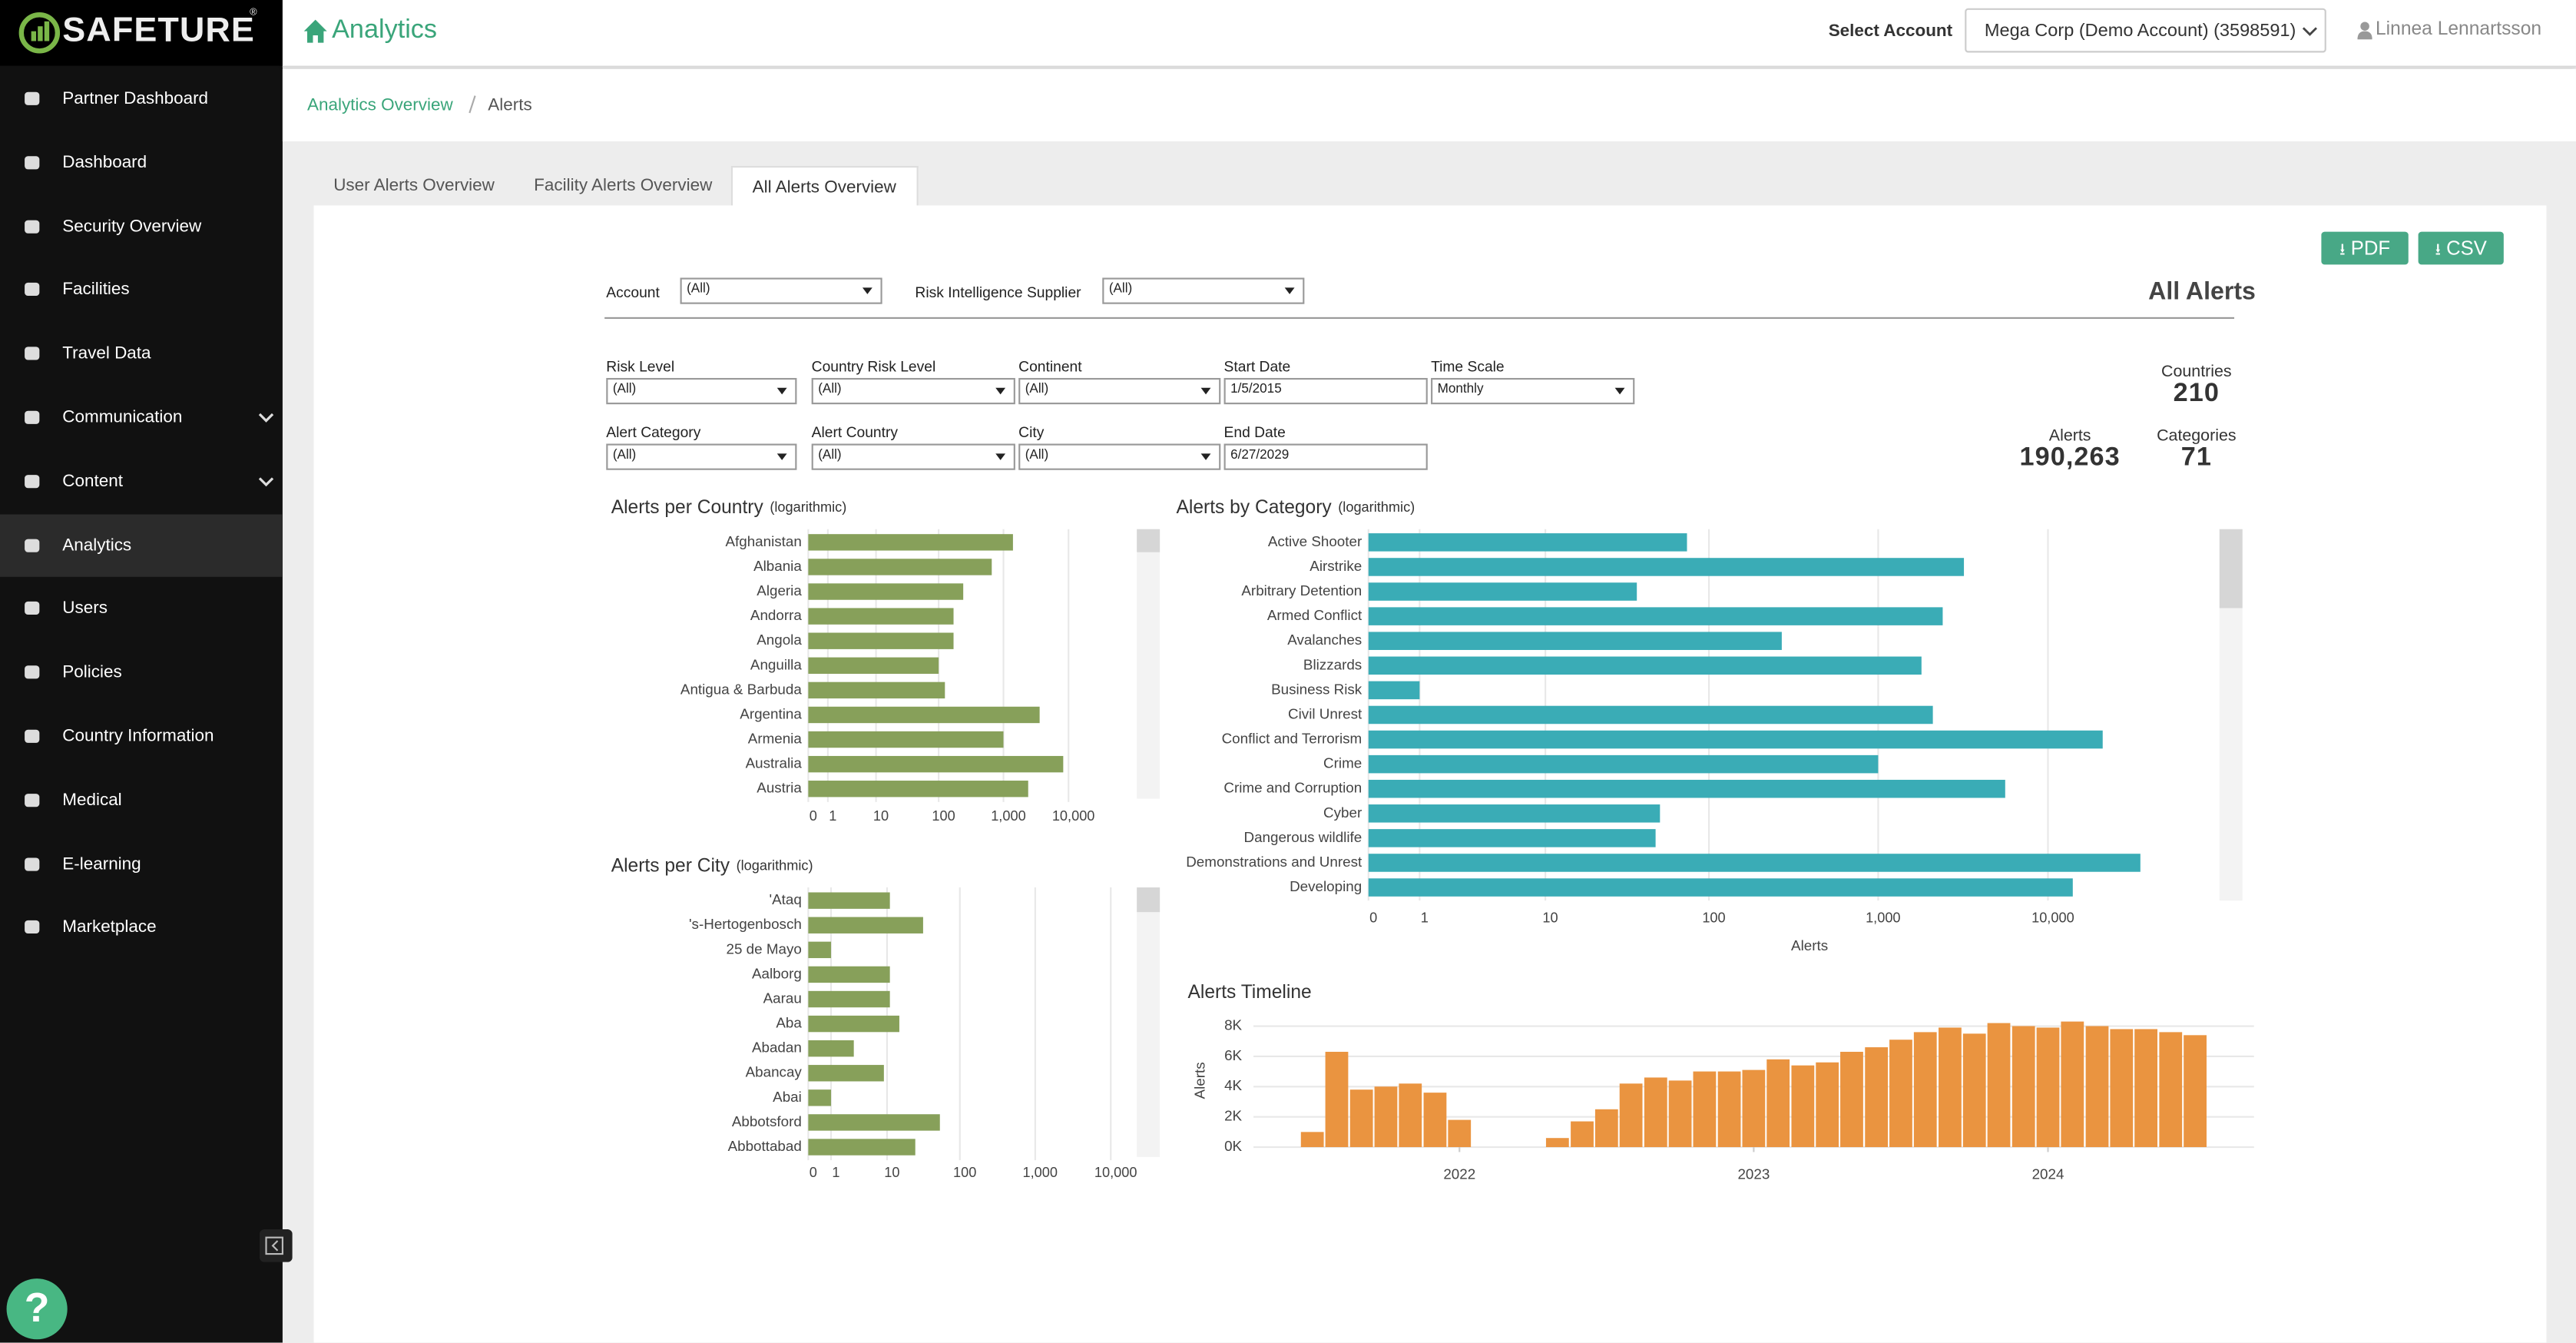 The image size is (2576, 1343). I want to click on nav-item: E-learning, so click(141, 864).